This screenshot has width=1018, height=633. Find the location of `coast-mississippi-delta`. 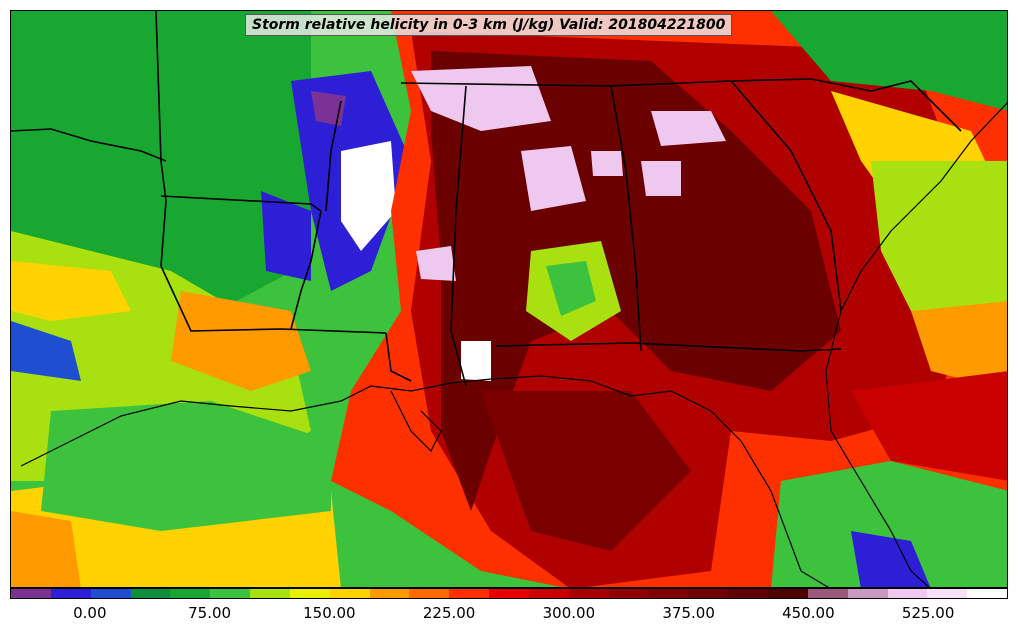

coast-mississippi-delta is located at coordinates (416, 421).